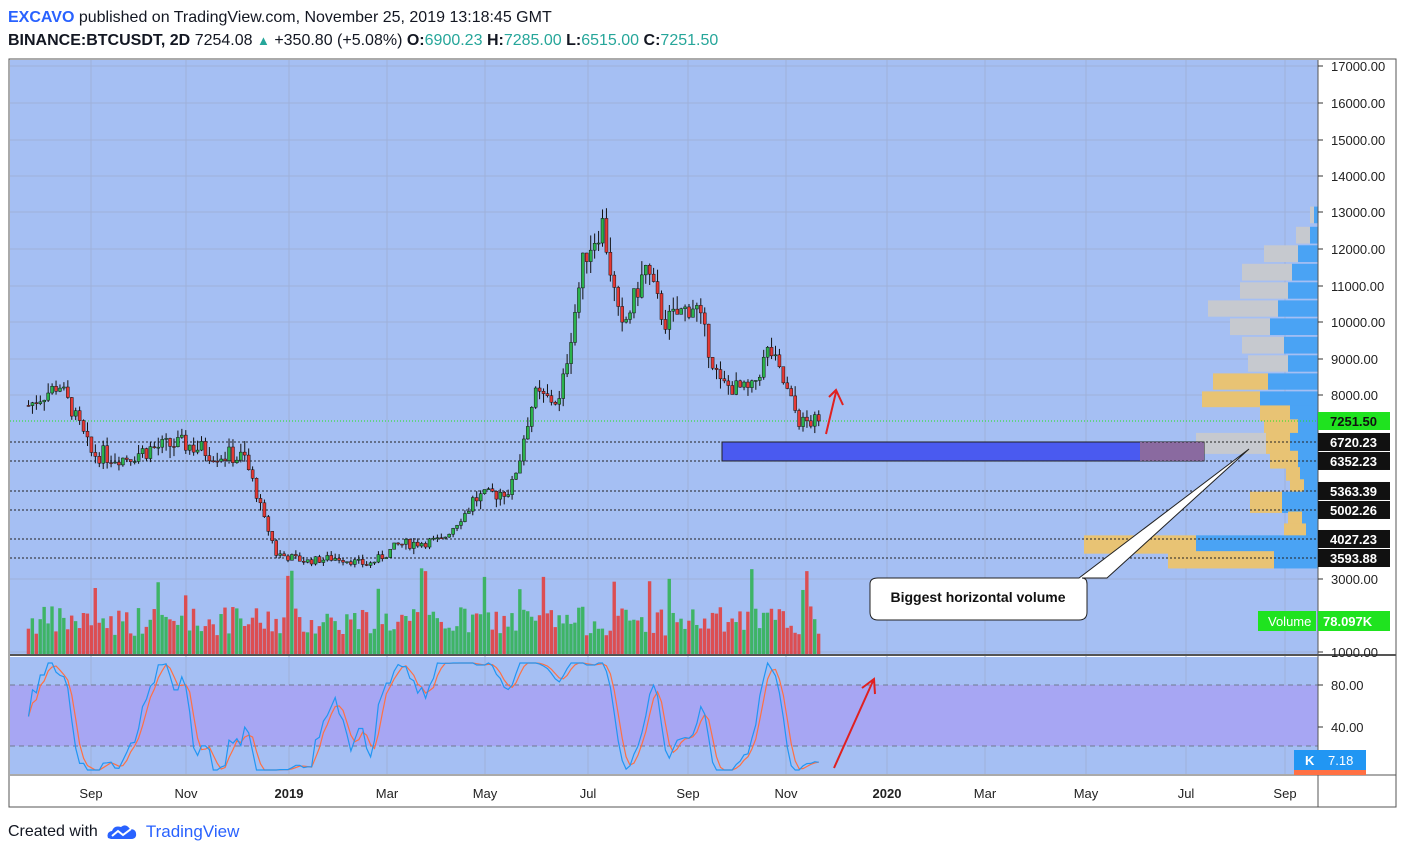 This screenshot has width=1405, height=857. What do you see at coordinates (977, 597) in the screenshot?
I see `callout-text: Biggest horizontal volume` at bounding box center [977, 597].